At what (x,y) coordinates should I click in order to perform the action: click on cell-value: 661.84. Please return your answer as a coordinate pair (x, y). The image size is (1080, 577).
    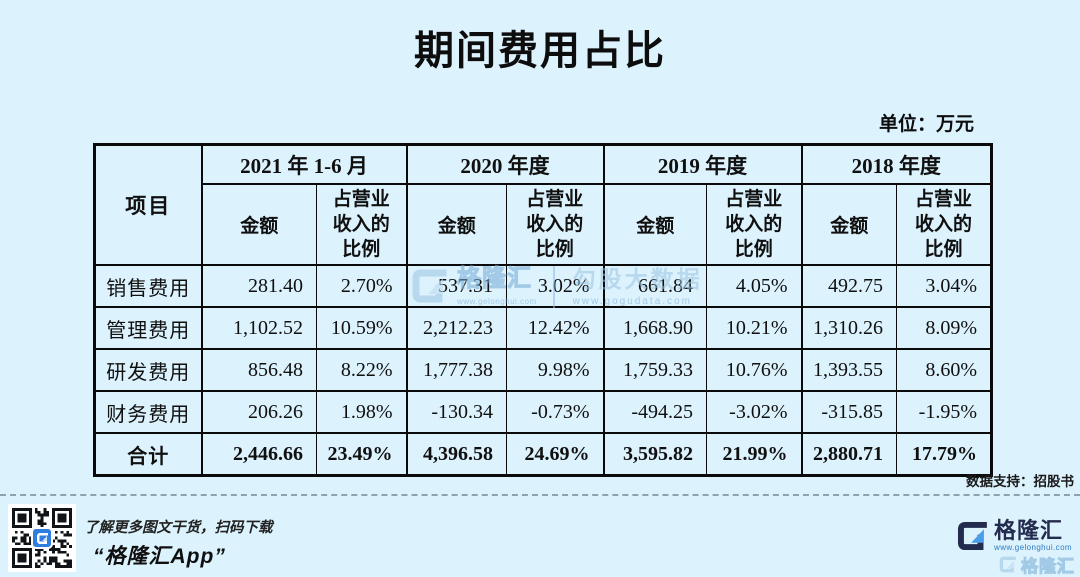
    Looking at the image, I should click on (654, 286).